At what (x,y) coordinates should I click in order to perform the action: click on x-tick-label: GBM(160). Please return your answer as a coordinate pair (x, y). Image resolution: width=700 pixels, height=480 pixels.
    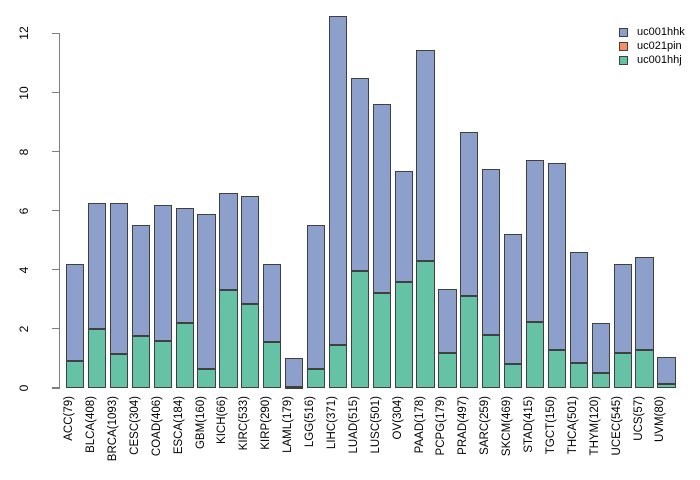
    Looking at the image, I should click on (200, 423).